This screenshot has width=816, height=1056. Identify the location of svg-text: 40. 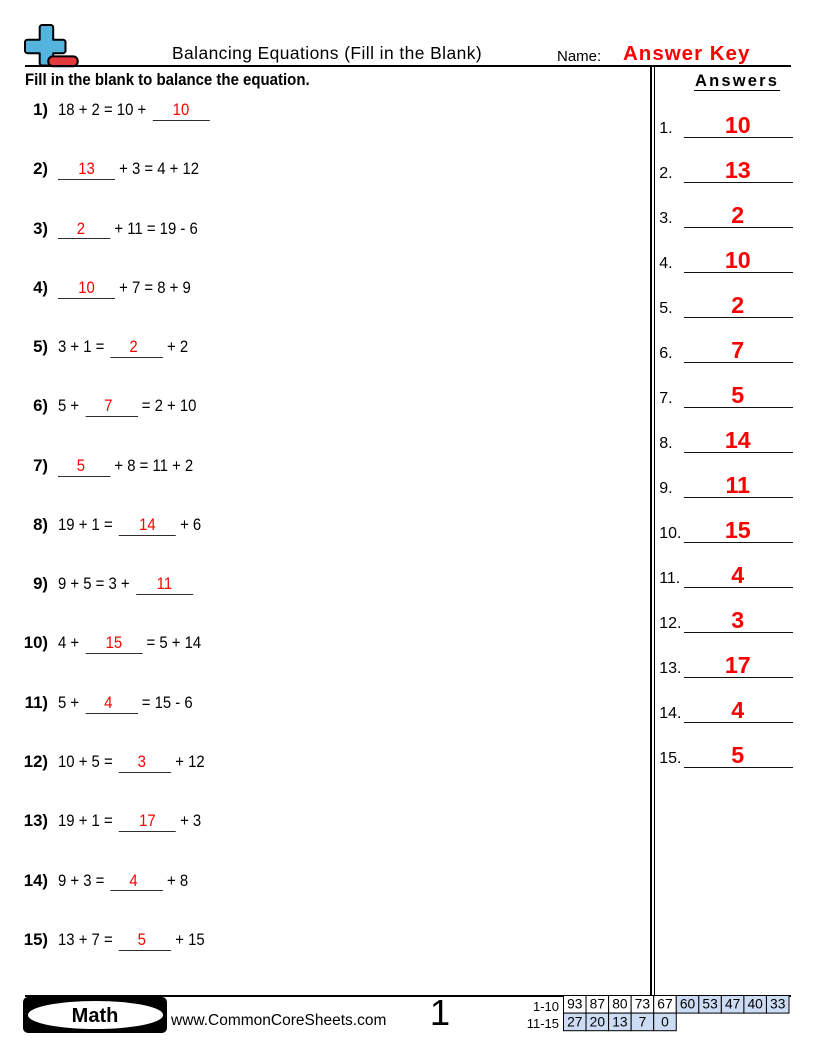
(755, 1003).